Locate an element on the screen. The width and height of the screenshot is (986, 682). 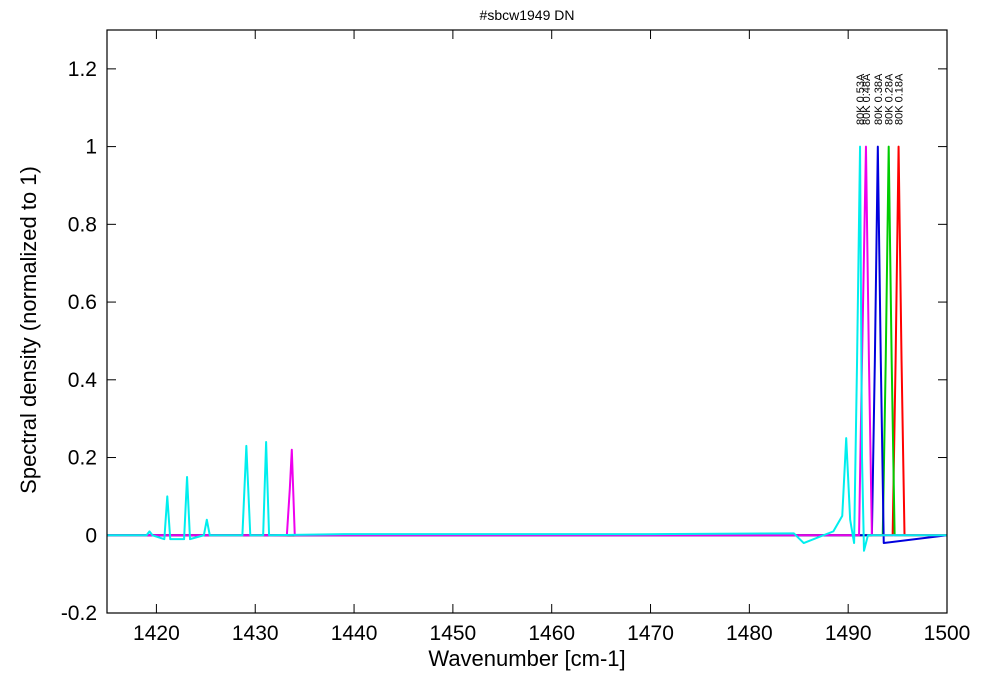
y-tick-label: 1.2 is located at coordinates (82, 69).